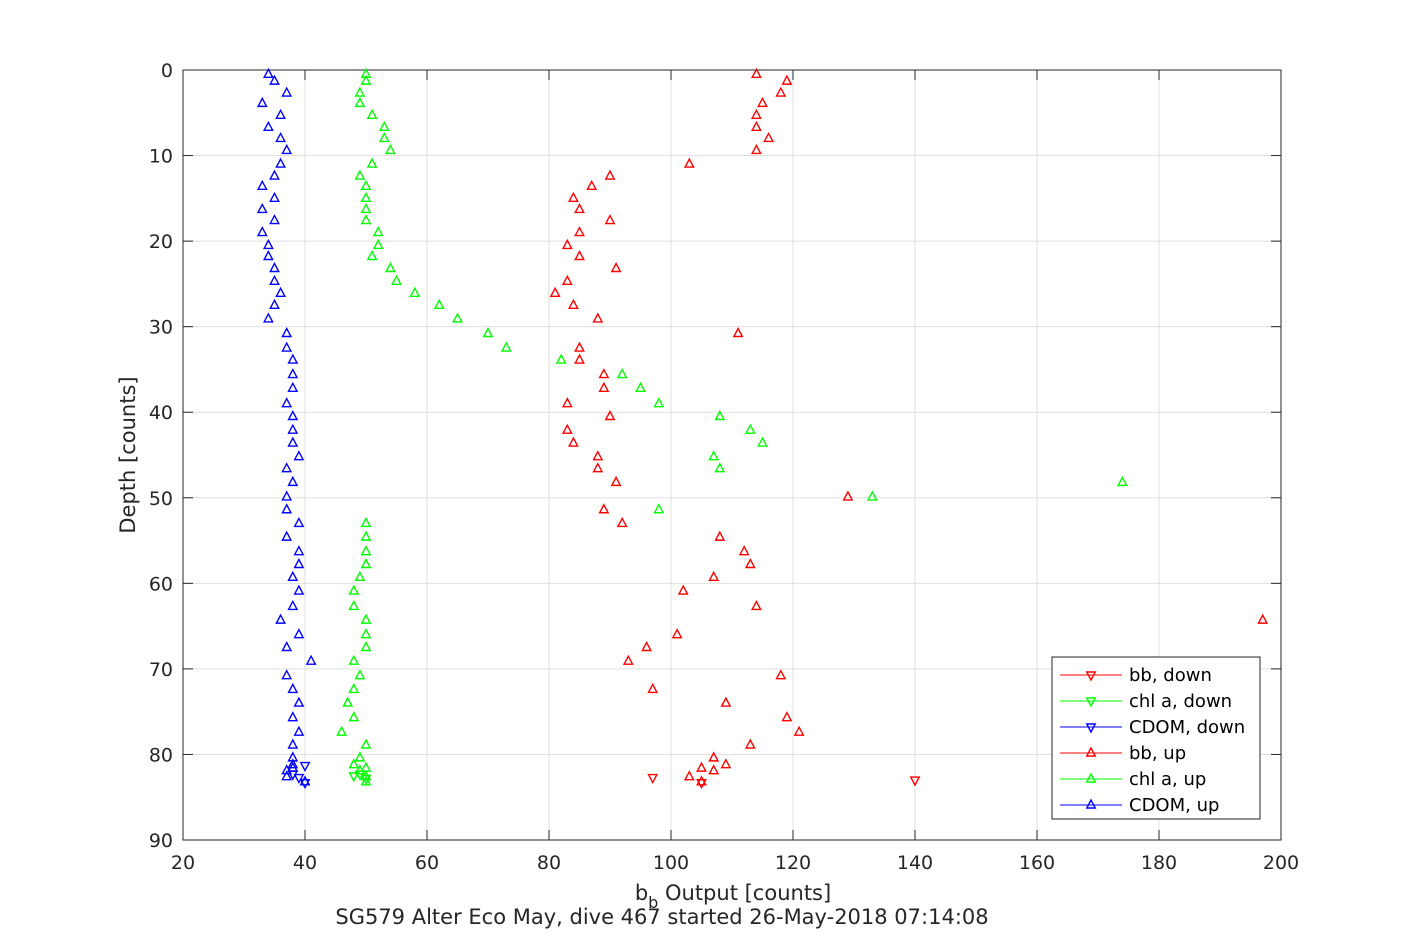  What do you see at coordinates (167, 71) in the screenshot?
I see `y-tick-label: 0` at bounding box center [167, 71].